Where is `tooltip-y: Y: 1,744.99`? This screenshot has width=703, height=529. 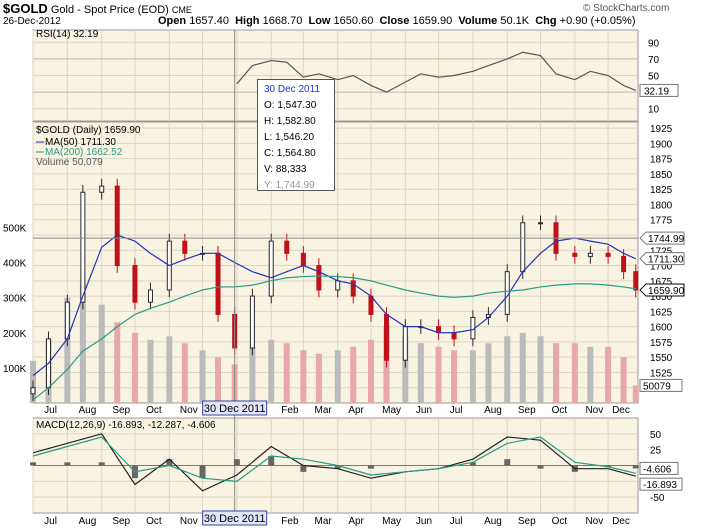 tooltip-y: Y: 1,744.99 is located at coordinates (289, 185).